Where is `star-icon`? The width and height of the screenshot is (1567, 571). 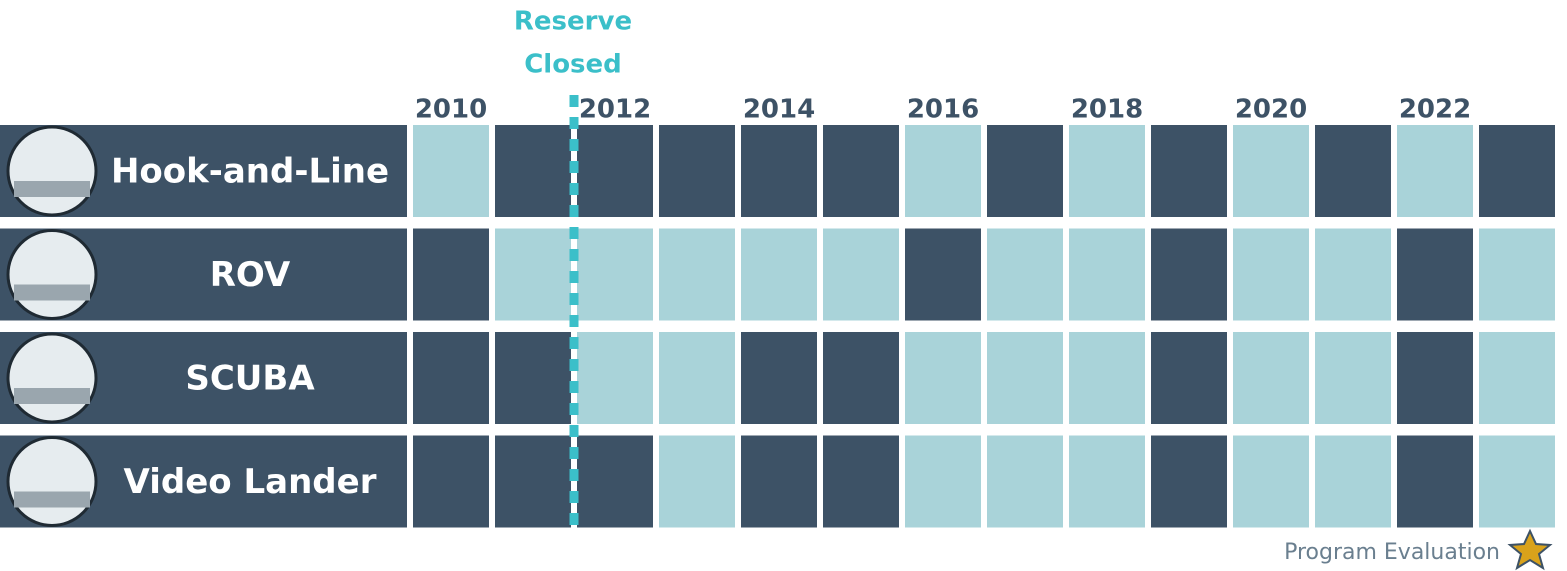 star-icon is located at coordinates (1530, 549).